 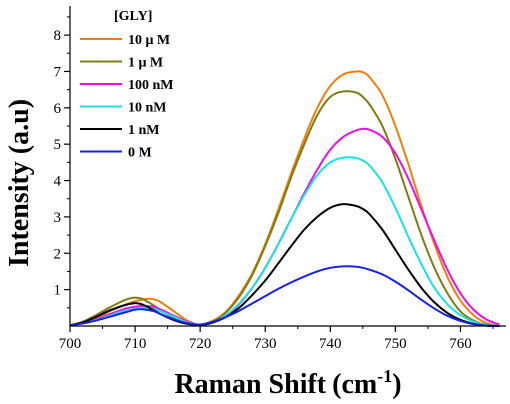 I want to click on x-tick-label: 730, so click(x=265, y=344).